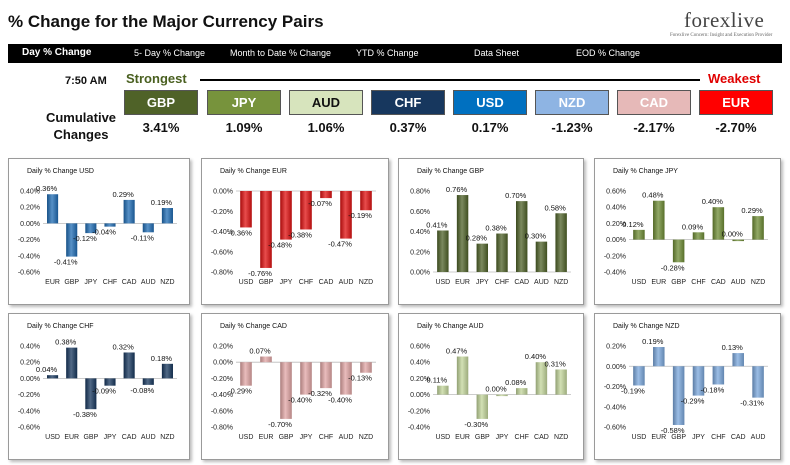 The image size is (790, 465). Describe the element at coordinates (222, 428) in the screenshot. I see `y-tick-label: -0.80%` at that location.